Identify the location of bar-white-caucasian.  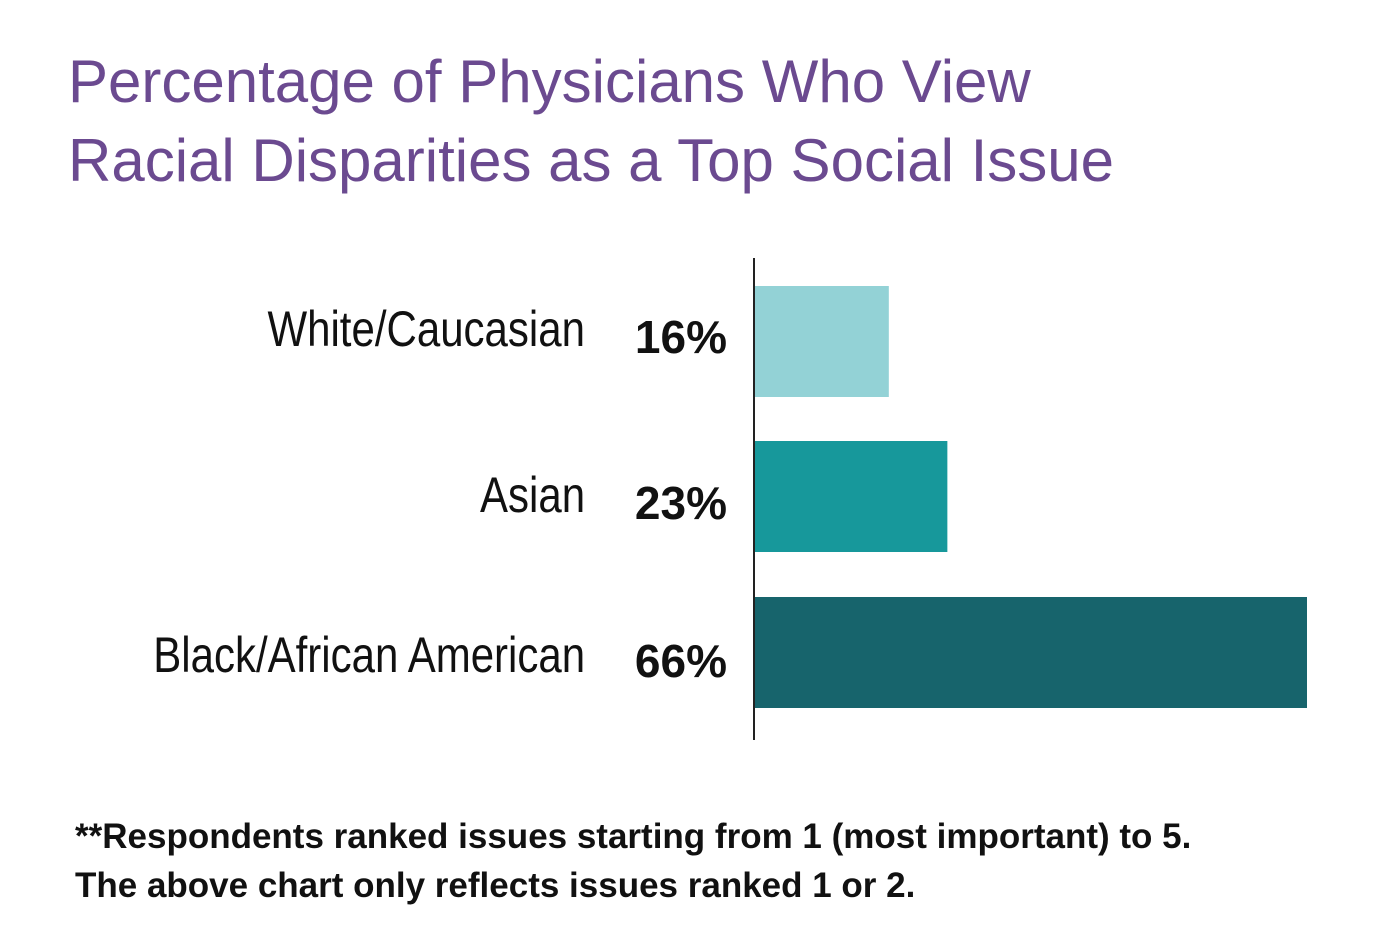
(822, 341).